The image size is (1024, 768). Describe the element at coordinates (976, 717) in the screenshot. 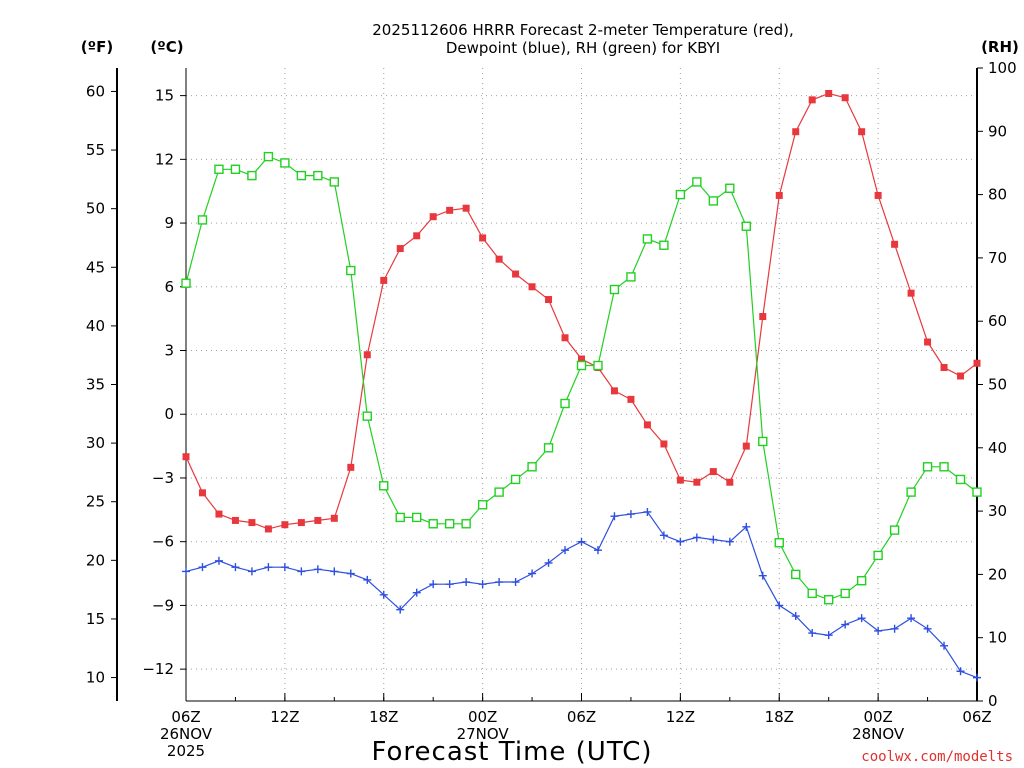

I see `time-tick-label: 06Z` at that location.